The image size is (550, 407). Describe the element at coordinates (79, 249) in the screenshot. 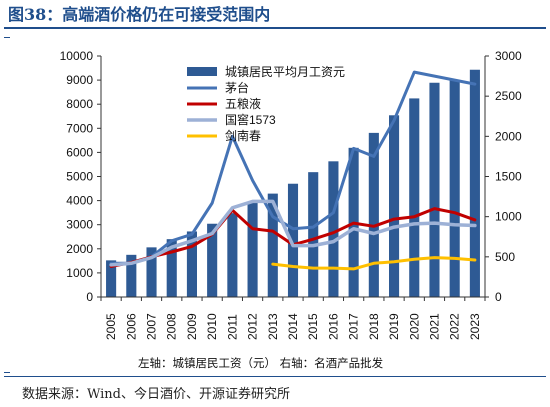

I see `left-tick-label: 2000` at that location.